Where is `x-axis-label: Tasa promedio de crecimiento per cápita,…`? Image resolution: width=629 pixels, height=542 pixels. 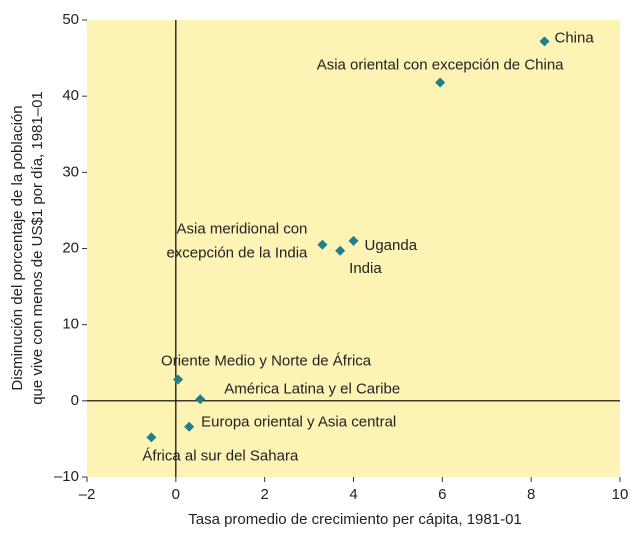
x-axis-label: Tasa promedio de crecimiento per cápita,… is located at coordinates (355, 519).